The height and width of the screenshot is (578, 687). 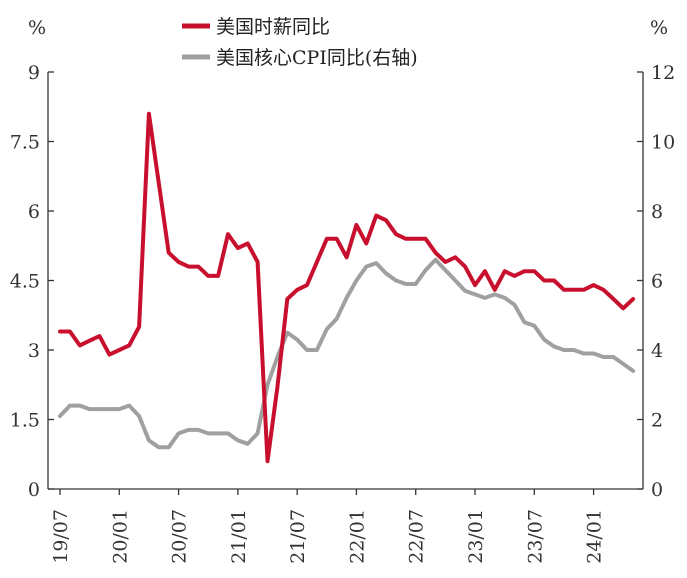 I want to click on right-tick-label: 4, so click(x=657, y=351).